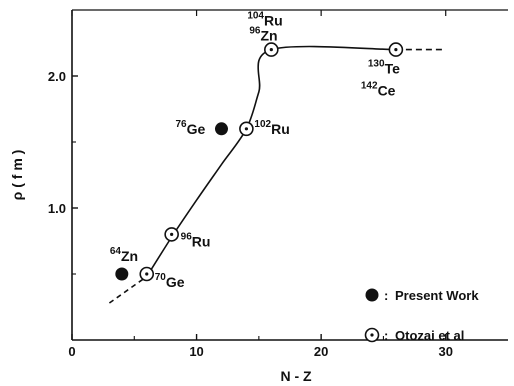 The image size is (514, 386). What do you see at coordinates (421, 315) in the screenshot?
I see `legend: : Present Work: Otozai et al` at bounding box center [421, 315].